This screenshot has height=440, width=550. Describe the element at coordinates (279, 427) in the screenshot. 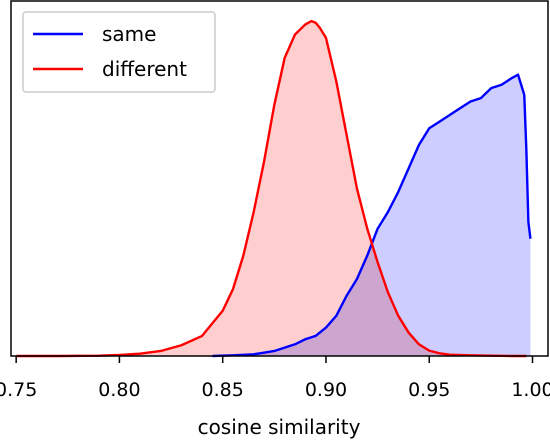

I see `x-axis-label: cosine similarity` at that location.